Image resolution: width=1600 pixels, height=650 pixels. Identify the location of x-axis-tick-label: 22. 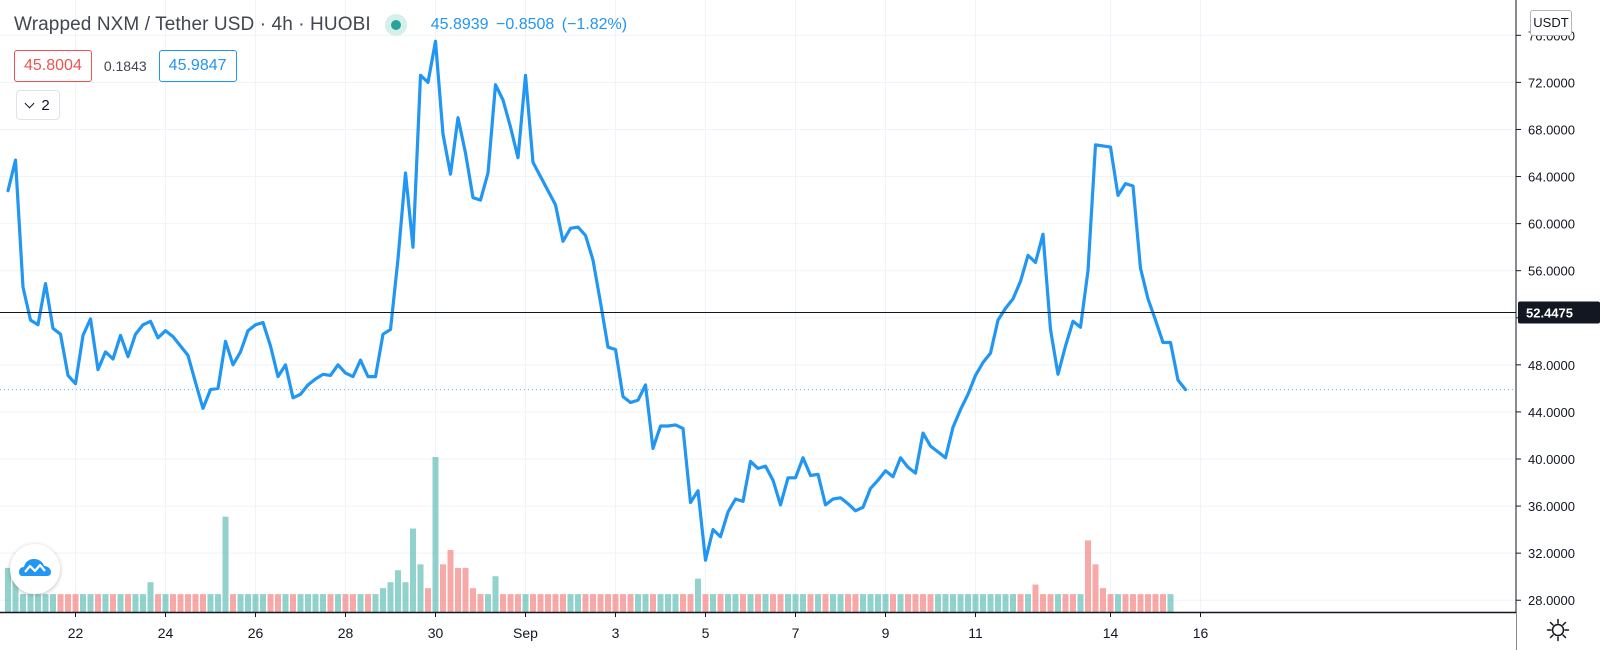
(76, 633).